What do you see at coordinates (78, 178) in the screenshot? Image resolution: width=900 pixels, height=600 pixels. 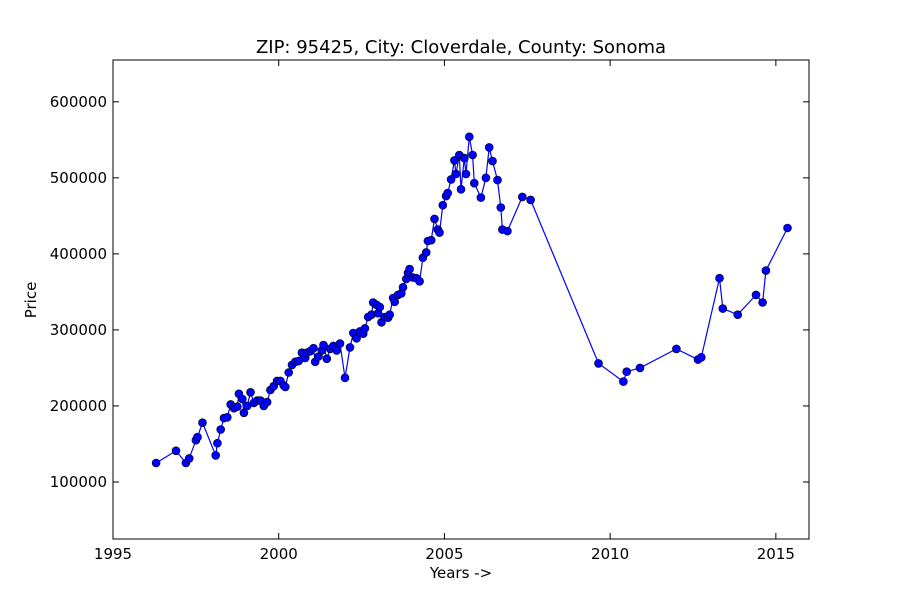 I see `y-tick-label: 500000` at bounding box center [78, 178].